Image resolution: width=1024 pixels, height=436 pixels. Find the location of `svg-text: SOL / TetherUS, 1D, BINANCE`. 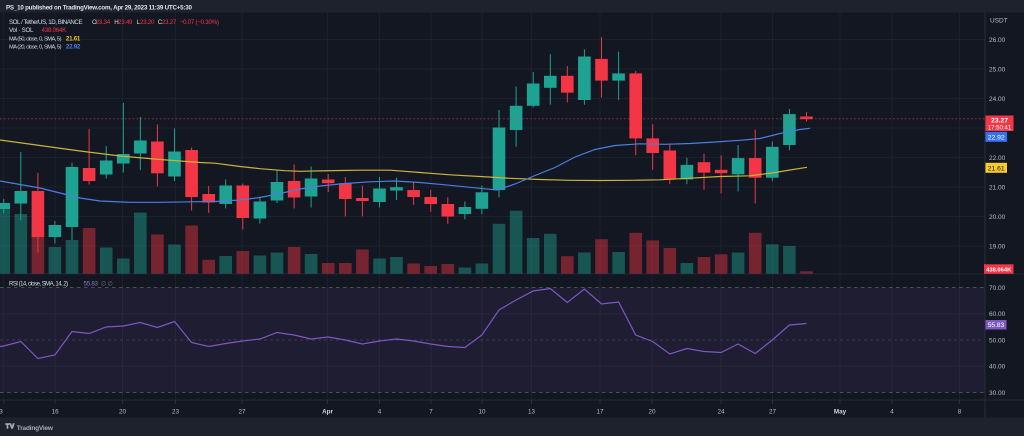

svg-text: SOL / TetherUS, 1D, BINANCE is located at coordinates (45, 22).